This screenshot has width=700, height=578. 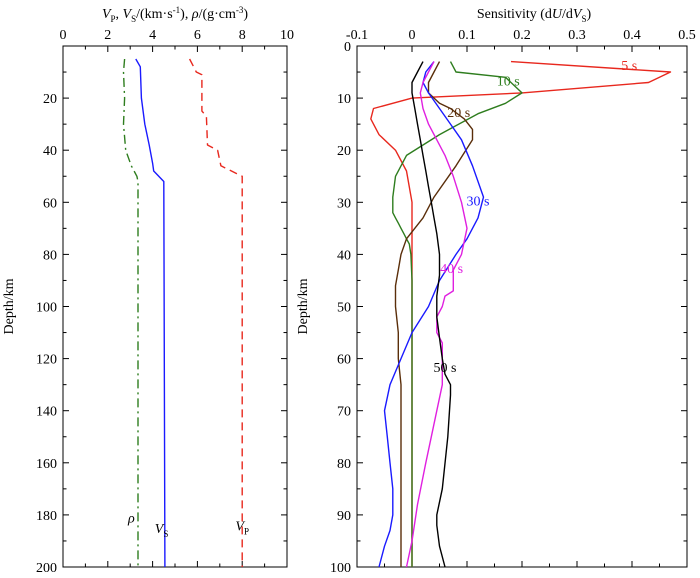 I want to click on x-tick-label: 6, so click(x=197, y=35).